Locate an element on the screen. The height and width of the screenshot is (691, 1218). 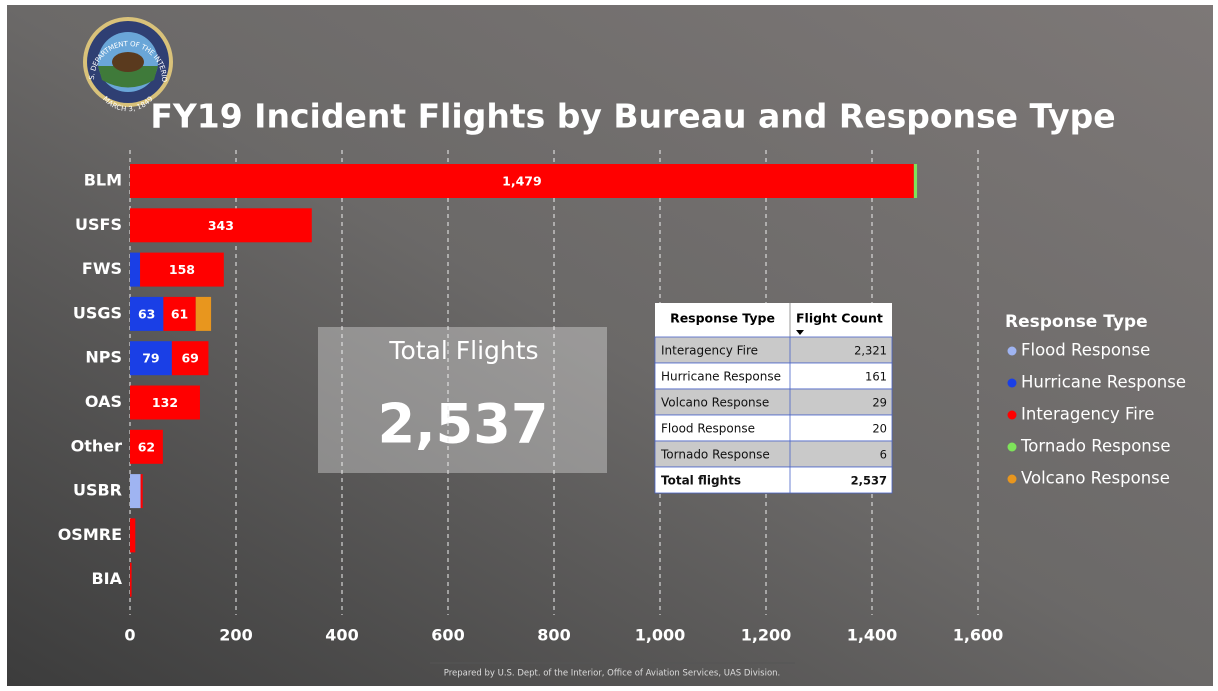
y-tick-label: FWS is located at coordinates (102, 268).